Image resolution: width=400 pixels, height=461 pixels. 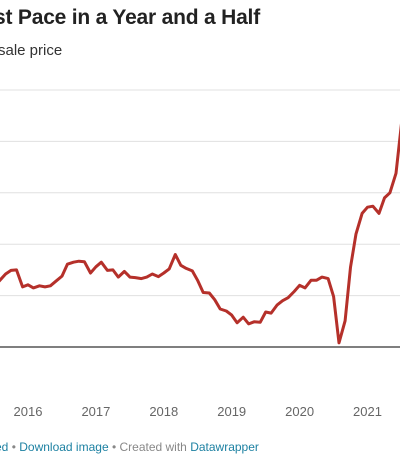 I want to click on source-link: ed, so click(x=4, y=447).